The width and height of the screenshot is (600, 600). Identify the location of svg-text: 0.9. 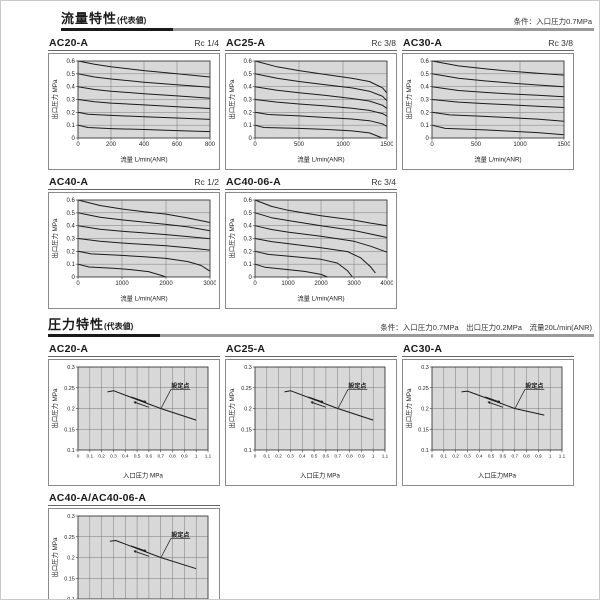
(184, 456).